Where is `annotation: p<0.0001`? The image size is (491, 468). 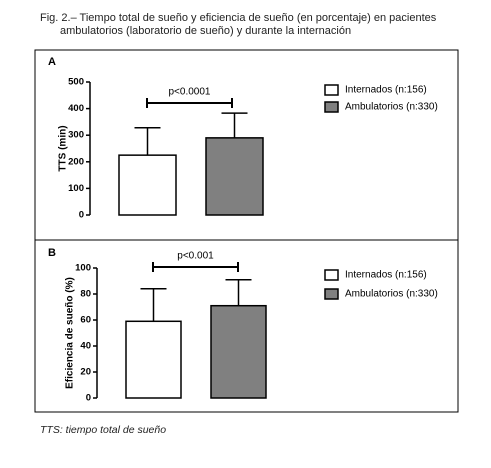
annotation: p<0.0001 is located at coordinates (190, 92).